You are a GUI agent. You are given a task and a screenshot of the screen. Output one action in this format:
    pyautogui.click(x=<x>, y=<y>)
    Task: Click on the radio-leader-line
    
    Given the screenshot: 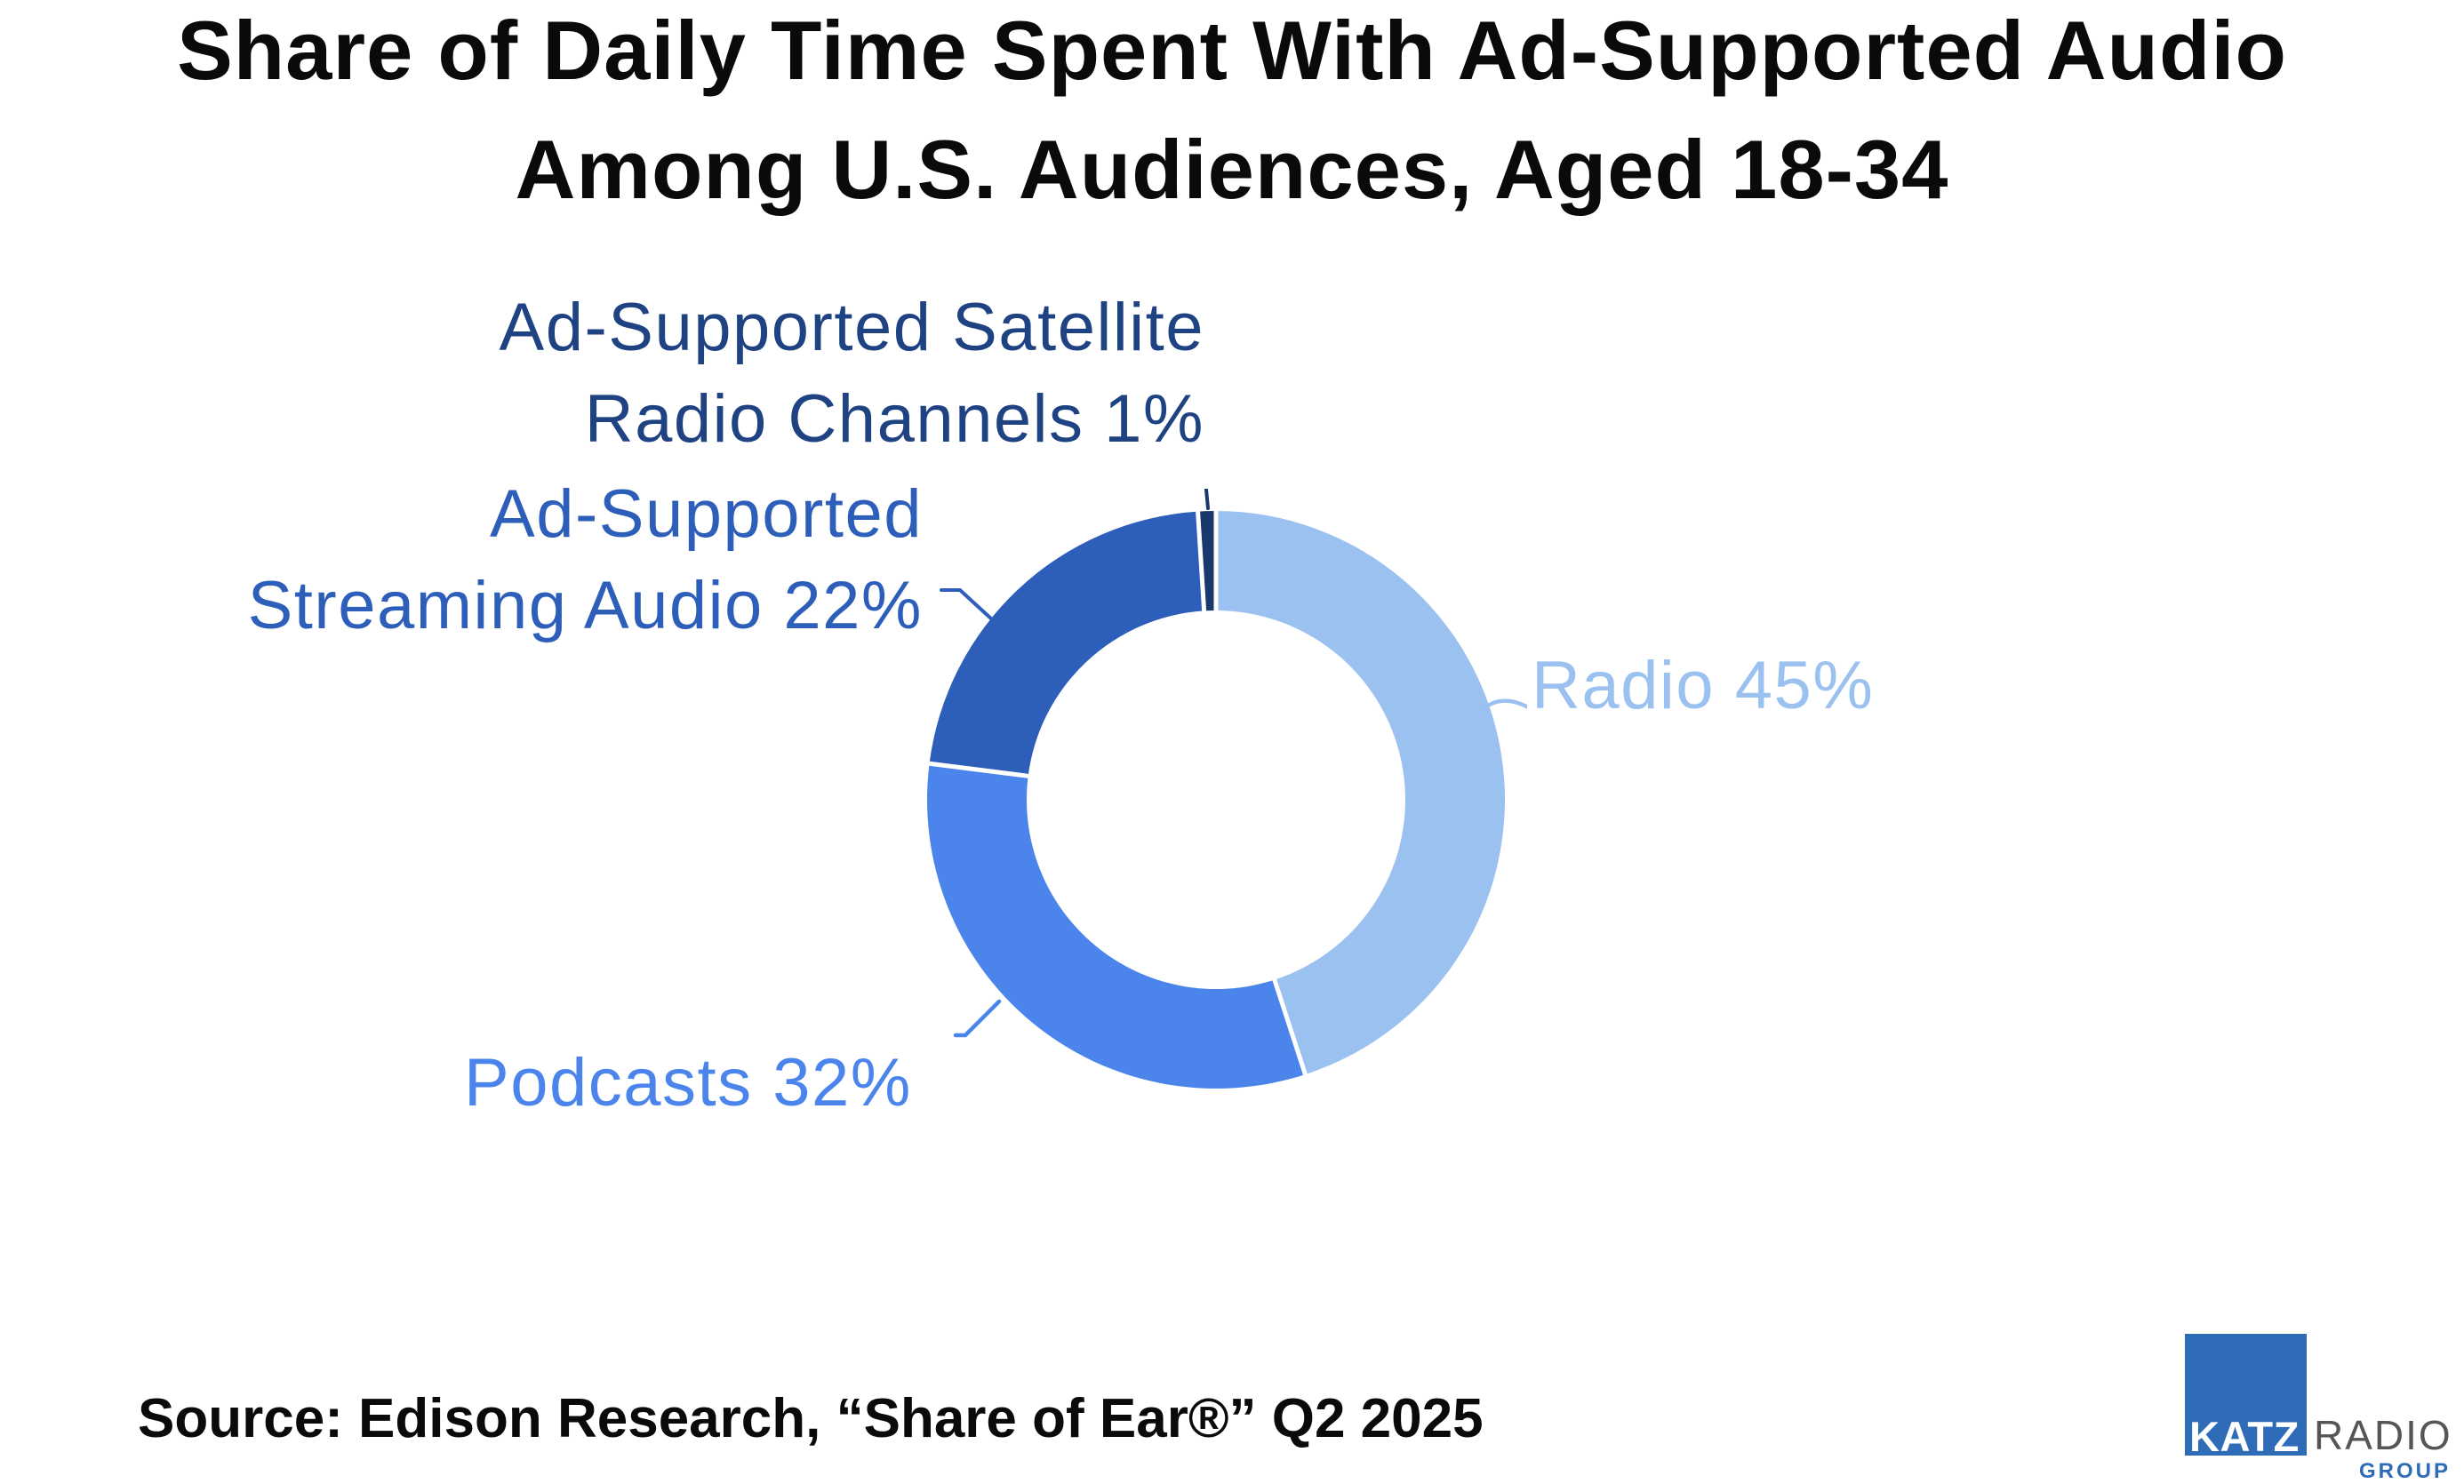 What is the action you would take?
    pyautogui.click(x=1506, y=704)
    